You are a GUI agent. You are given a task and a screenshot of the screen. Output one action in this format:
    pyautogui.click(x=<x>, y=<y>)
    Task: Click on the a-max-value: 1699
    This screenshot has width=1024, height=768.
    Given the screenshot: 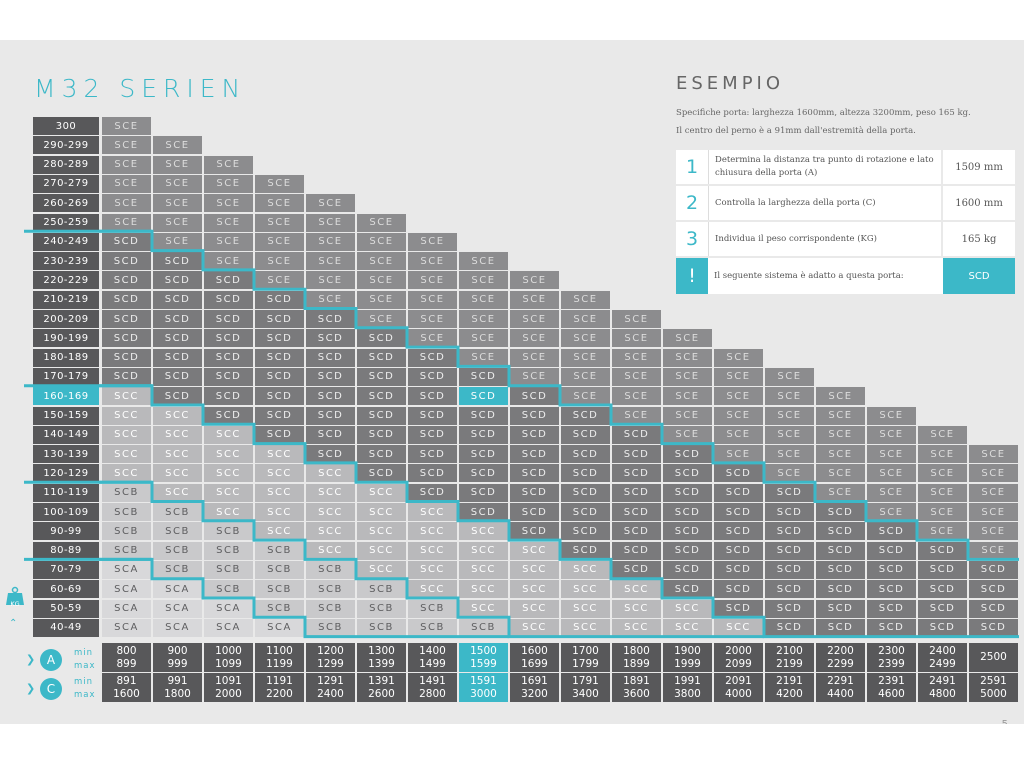 What is the action you would take?
    pyautogui.click(x=534, y=663)
    